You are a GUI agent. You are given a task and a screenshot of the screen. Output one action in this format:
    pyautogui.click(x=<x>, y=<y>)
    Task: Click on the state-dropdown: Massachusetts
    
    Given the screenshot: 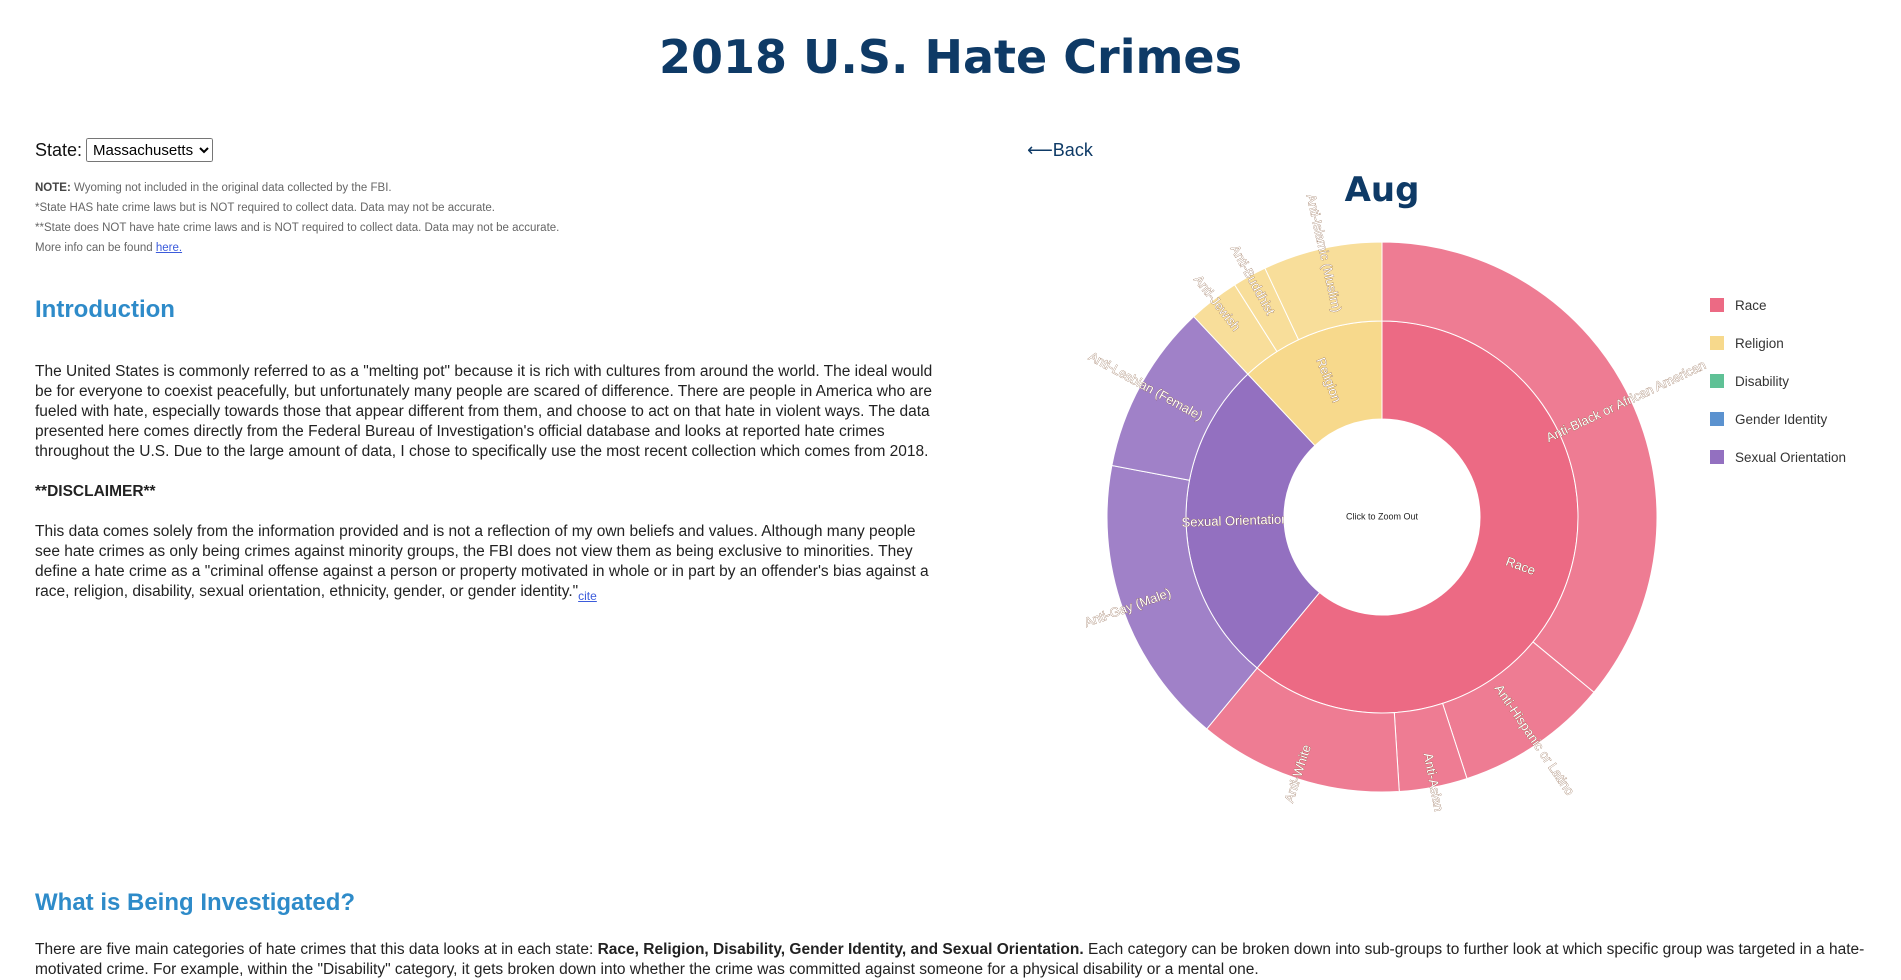 What is the action you would take?
    pyautogui.click(x=150, y=150)
    